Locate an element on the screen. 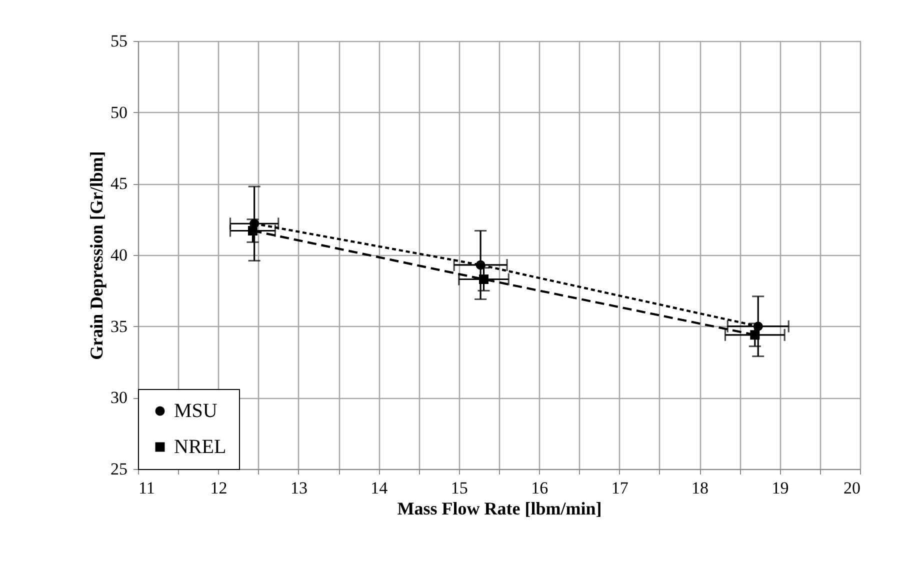  x-tick-label: 20 is located at coordinates (852, 488).